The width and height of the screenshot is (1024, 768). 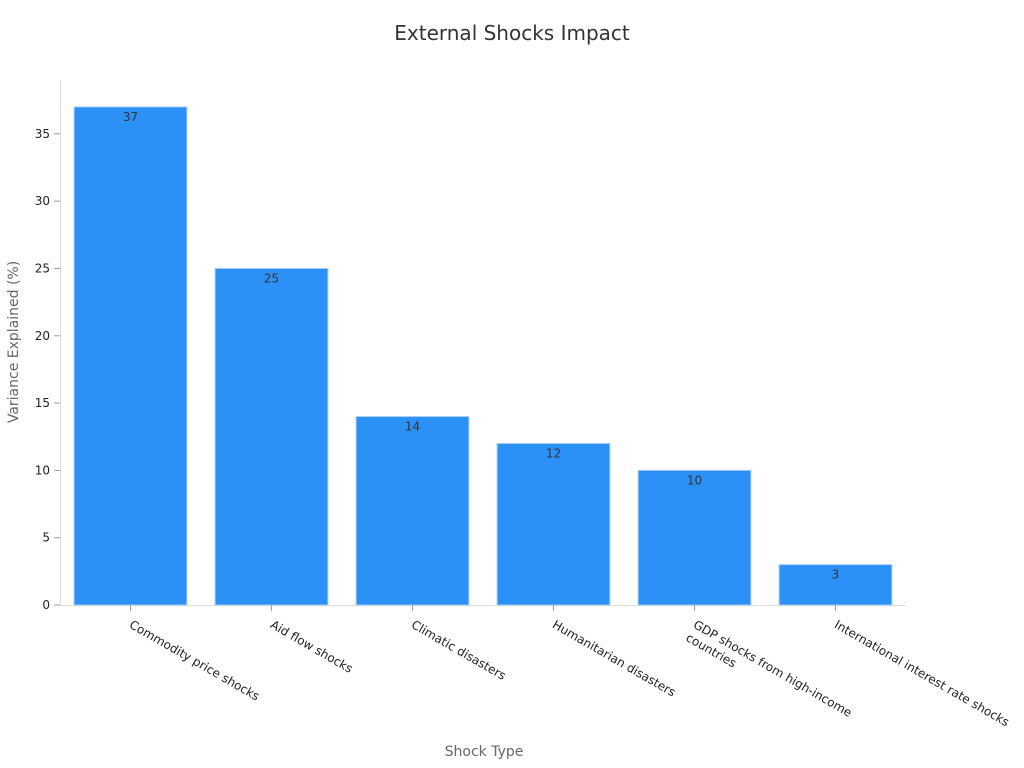 I want to click on x-tick-label: GDP shocks from high-incomecountries, so click(x=769, y=674).